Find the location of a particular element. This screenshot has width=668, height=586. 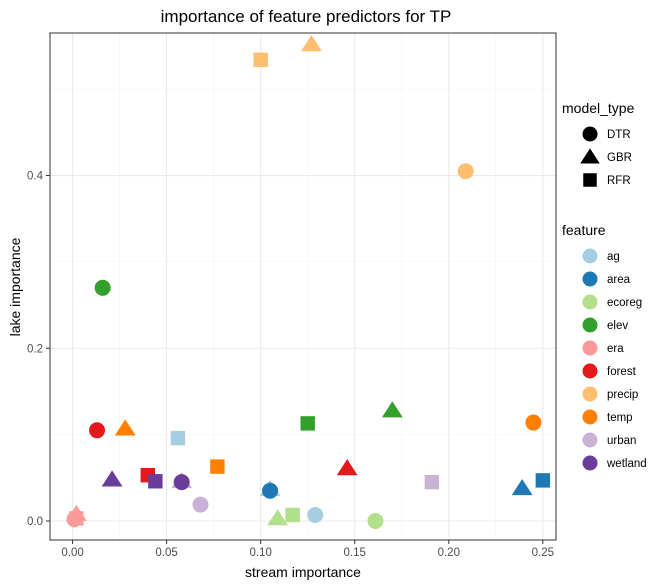

legend-label-area: area is located at coordinates (619, 280).